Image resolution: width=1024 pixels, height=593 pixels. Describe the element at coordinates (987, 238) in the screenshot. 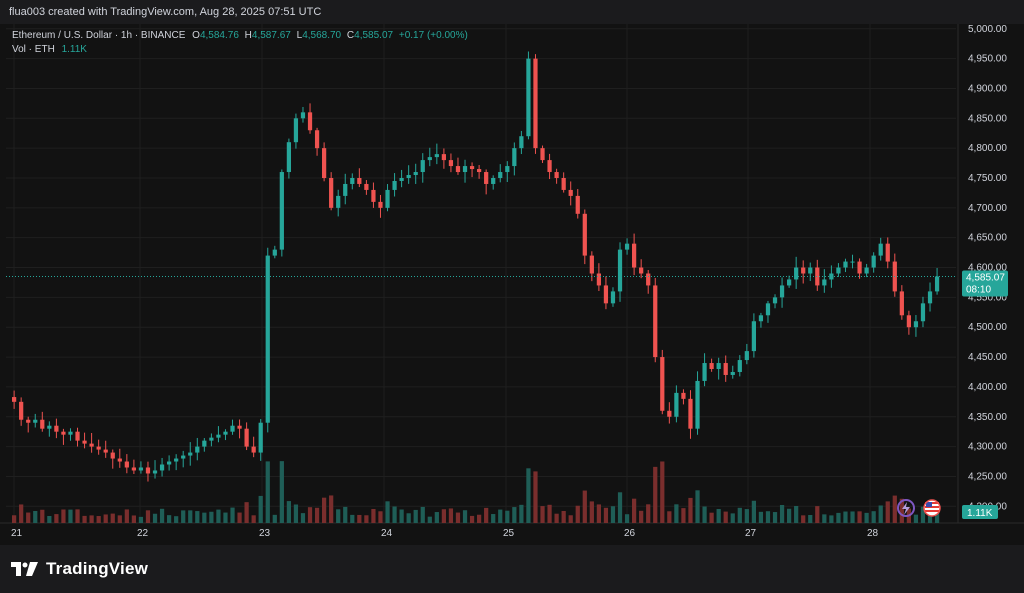

I see `y-tick-label: 4,650.00` at that location.